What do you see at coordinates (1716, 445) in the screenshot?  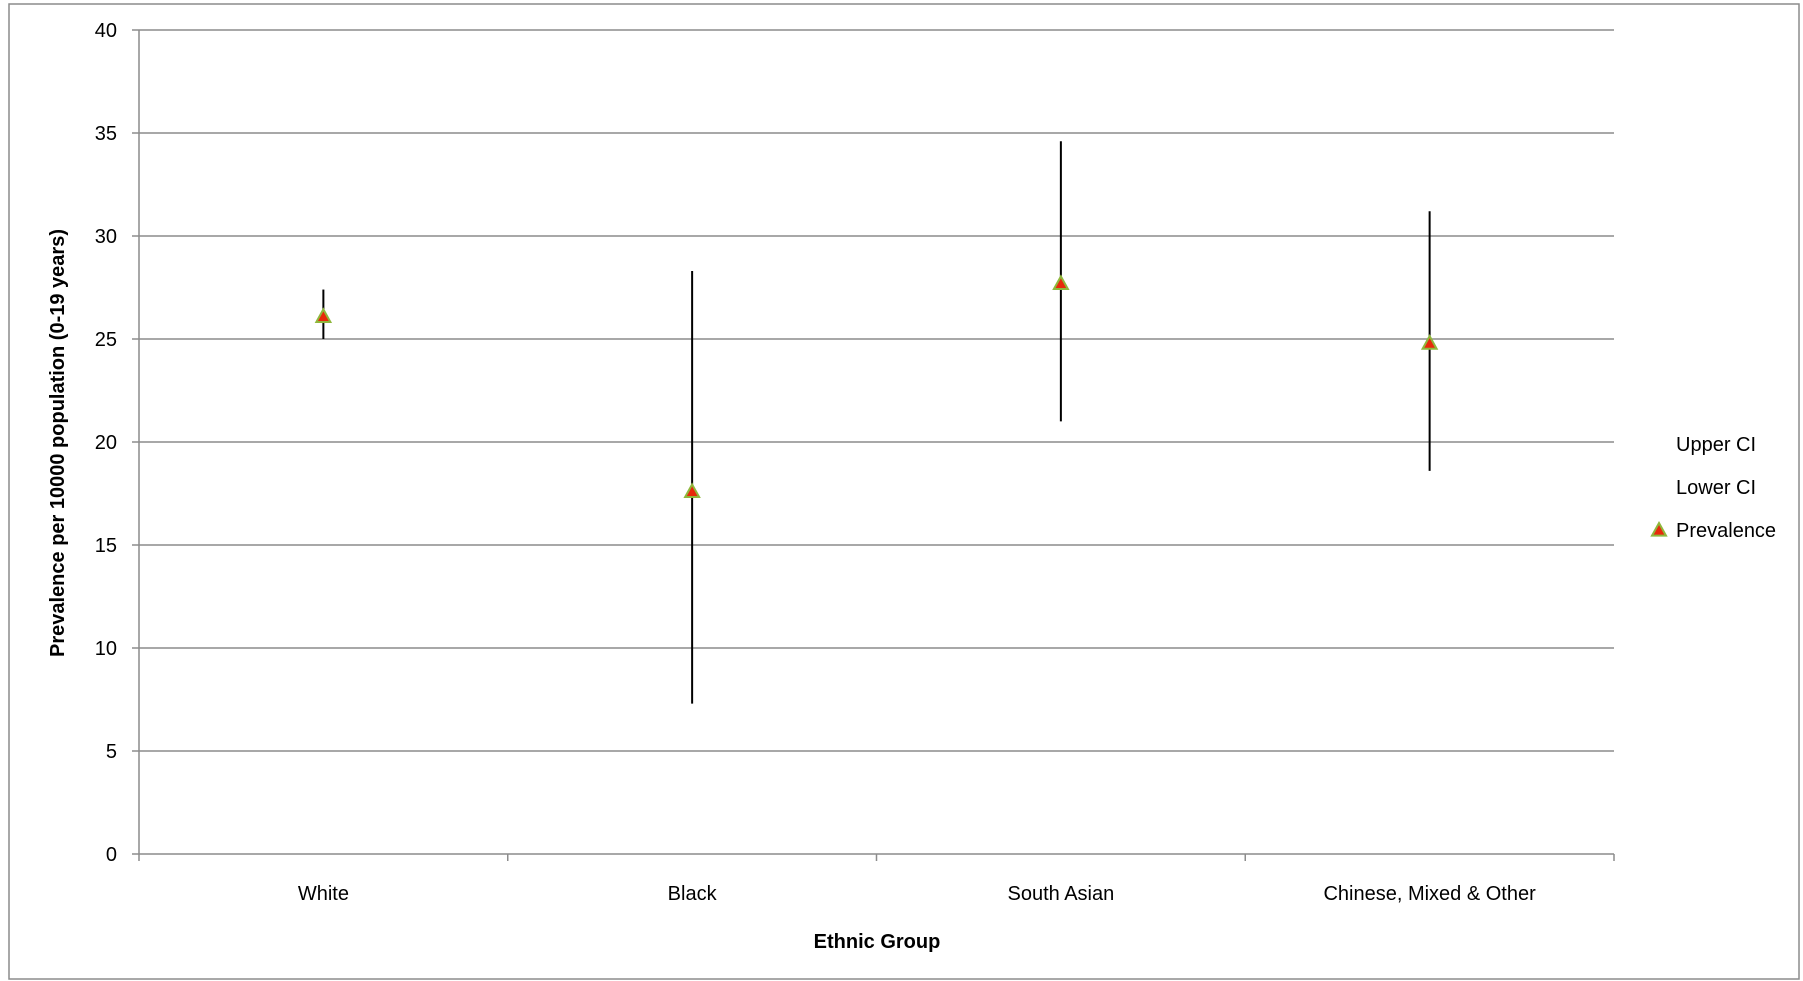 I see `legend-item-label: Upper CI` at bounding box center [1716, 445].